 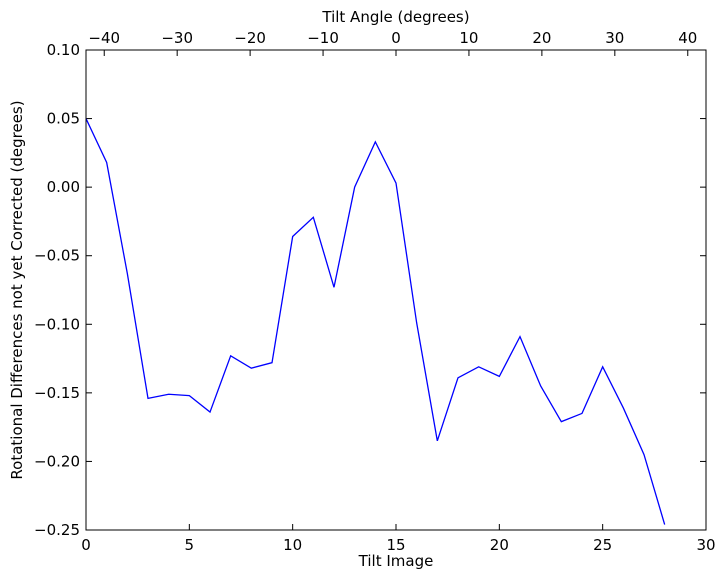 I want to click on y-tick-label: 0.00, so click(x=63, y=187).